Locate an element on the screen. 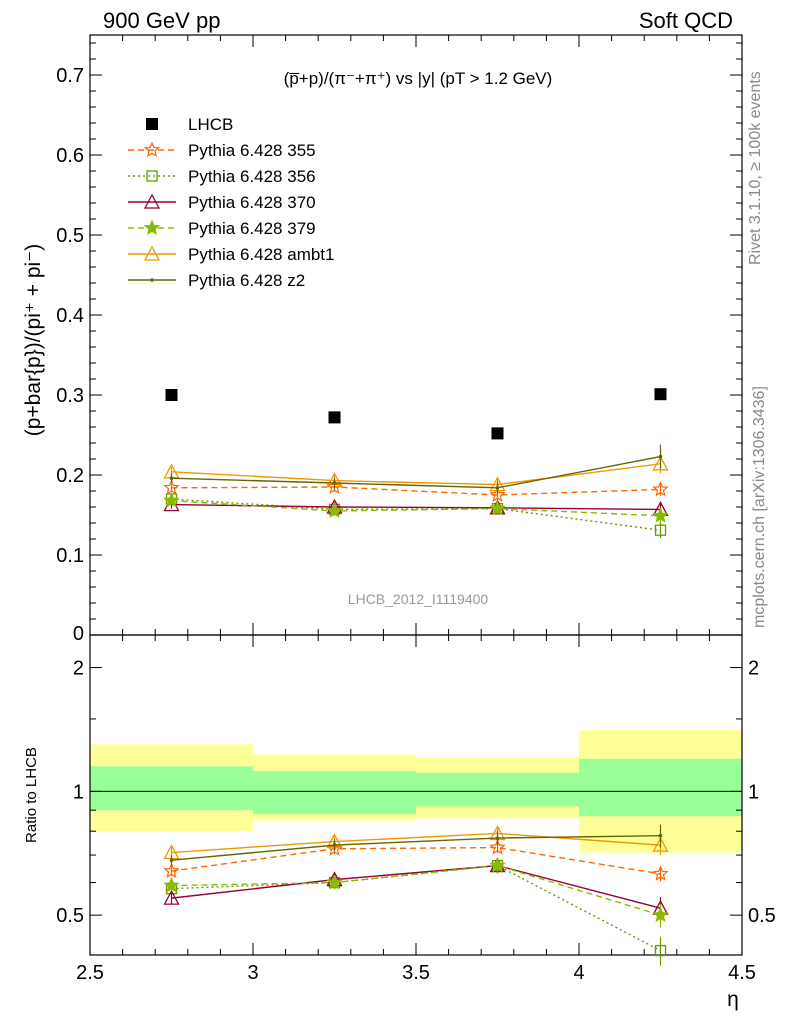 This screenshot has height=1024, width=786. legend-entry: Pythia 6.428 ambt1 is located at coordinates (231, 254).